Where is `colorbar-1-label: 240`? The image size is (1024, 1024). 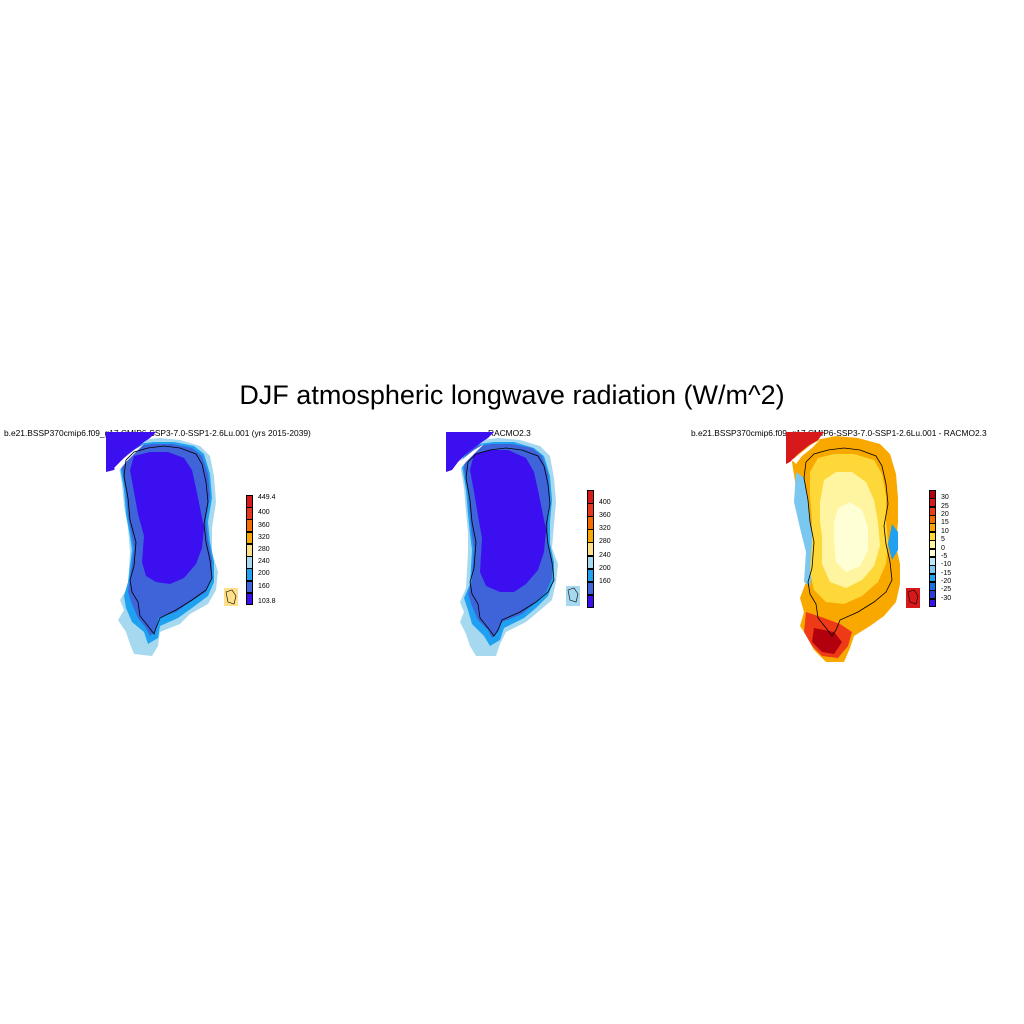 colorbar-1-label: 240 is located at coordinates (264, 562).